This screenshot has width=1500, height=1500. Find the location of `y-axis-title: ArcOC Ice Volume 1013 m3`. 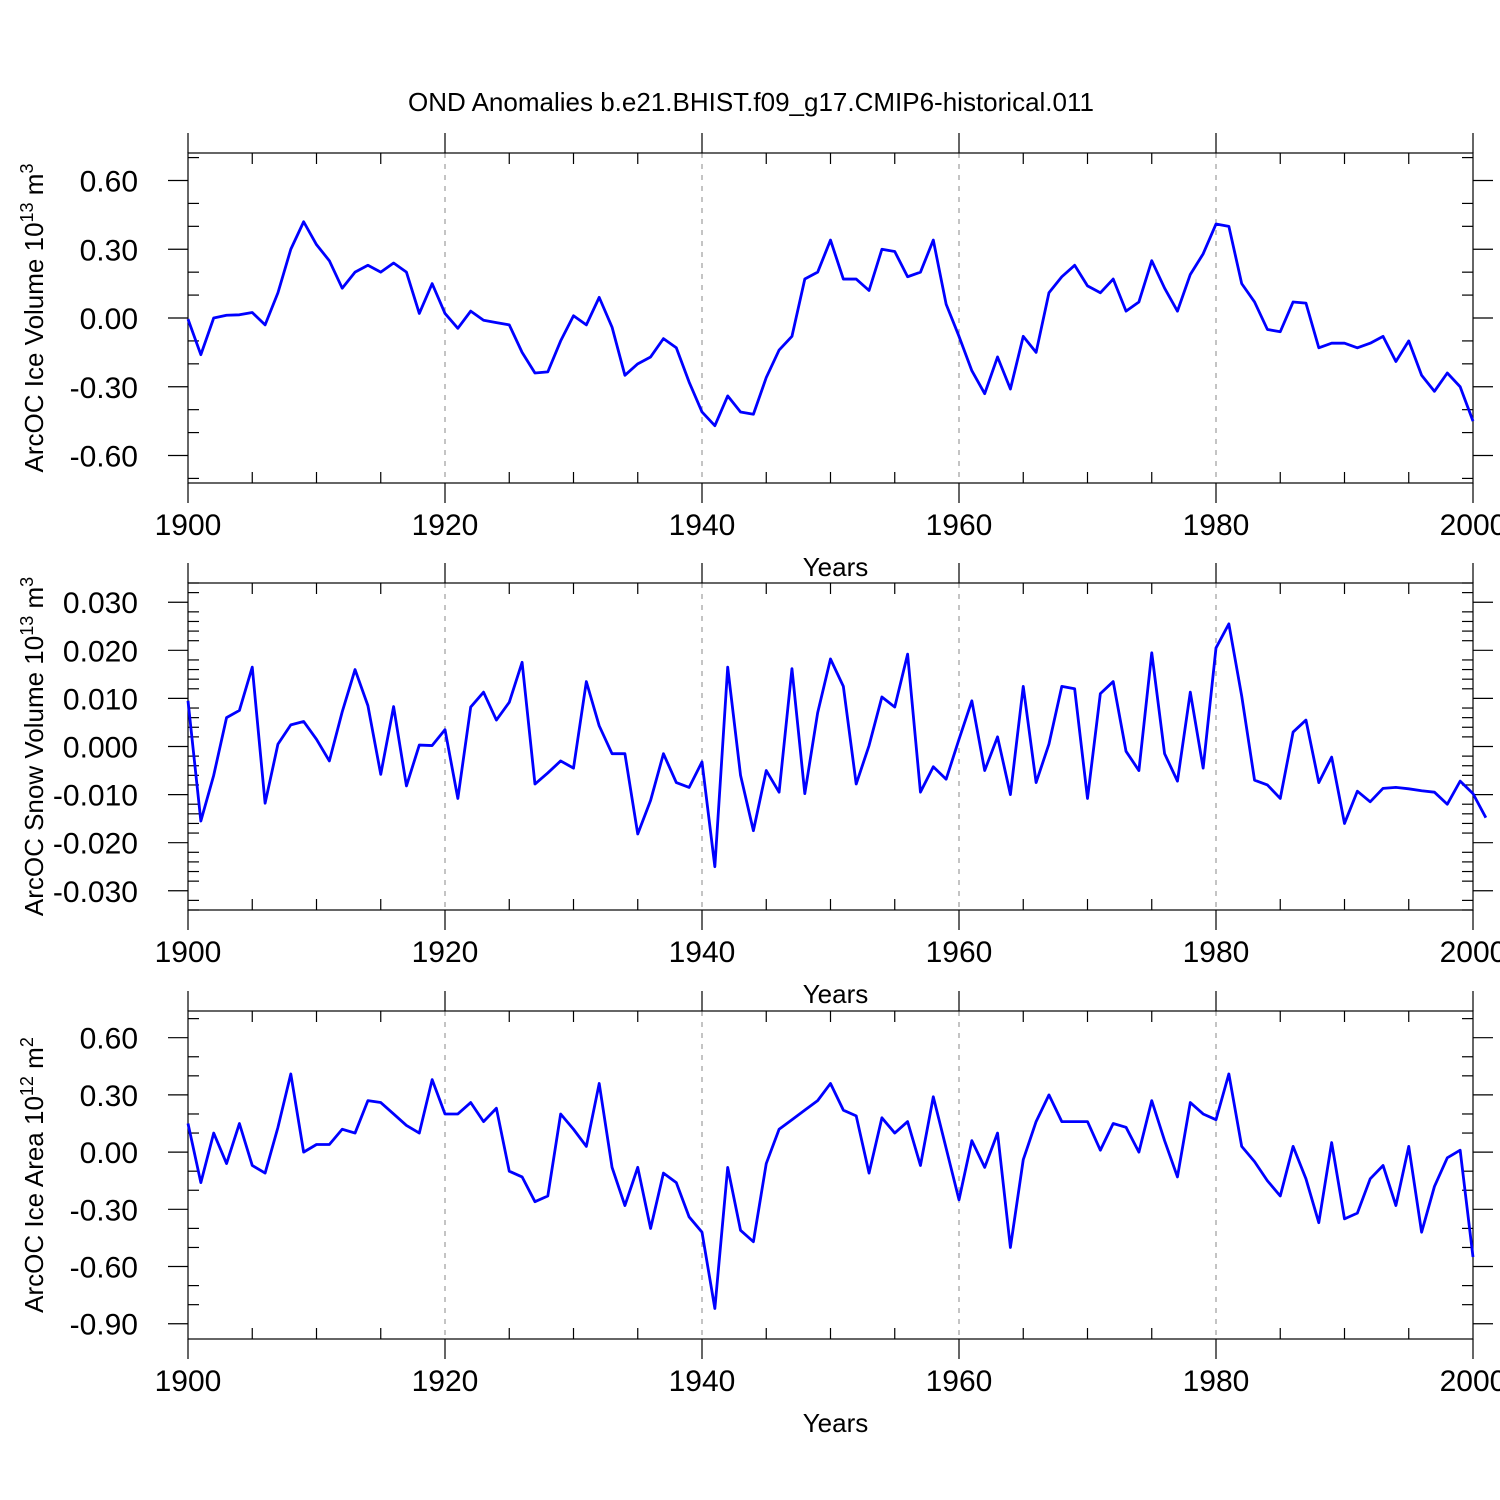

y-axis-title: ArcOC Ice Volume 1013 m3 is located at coordinates (33, 318).